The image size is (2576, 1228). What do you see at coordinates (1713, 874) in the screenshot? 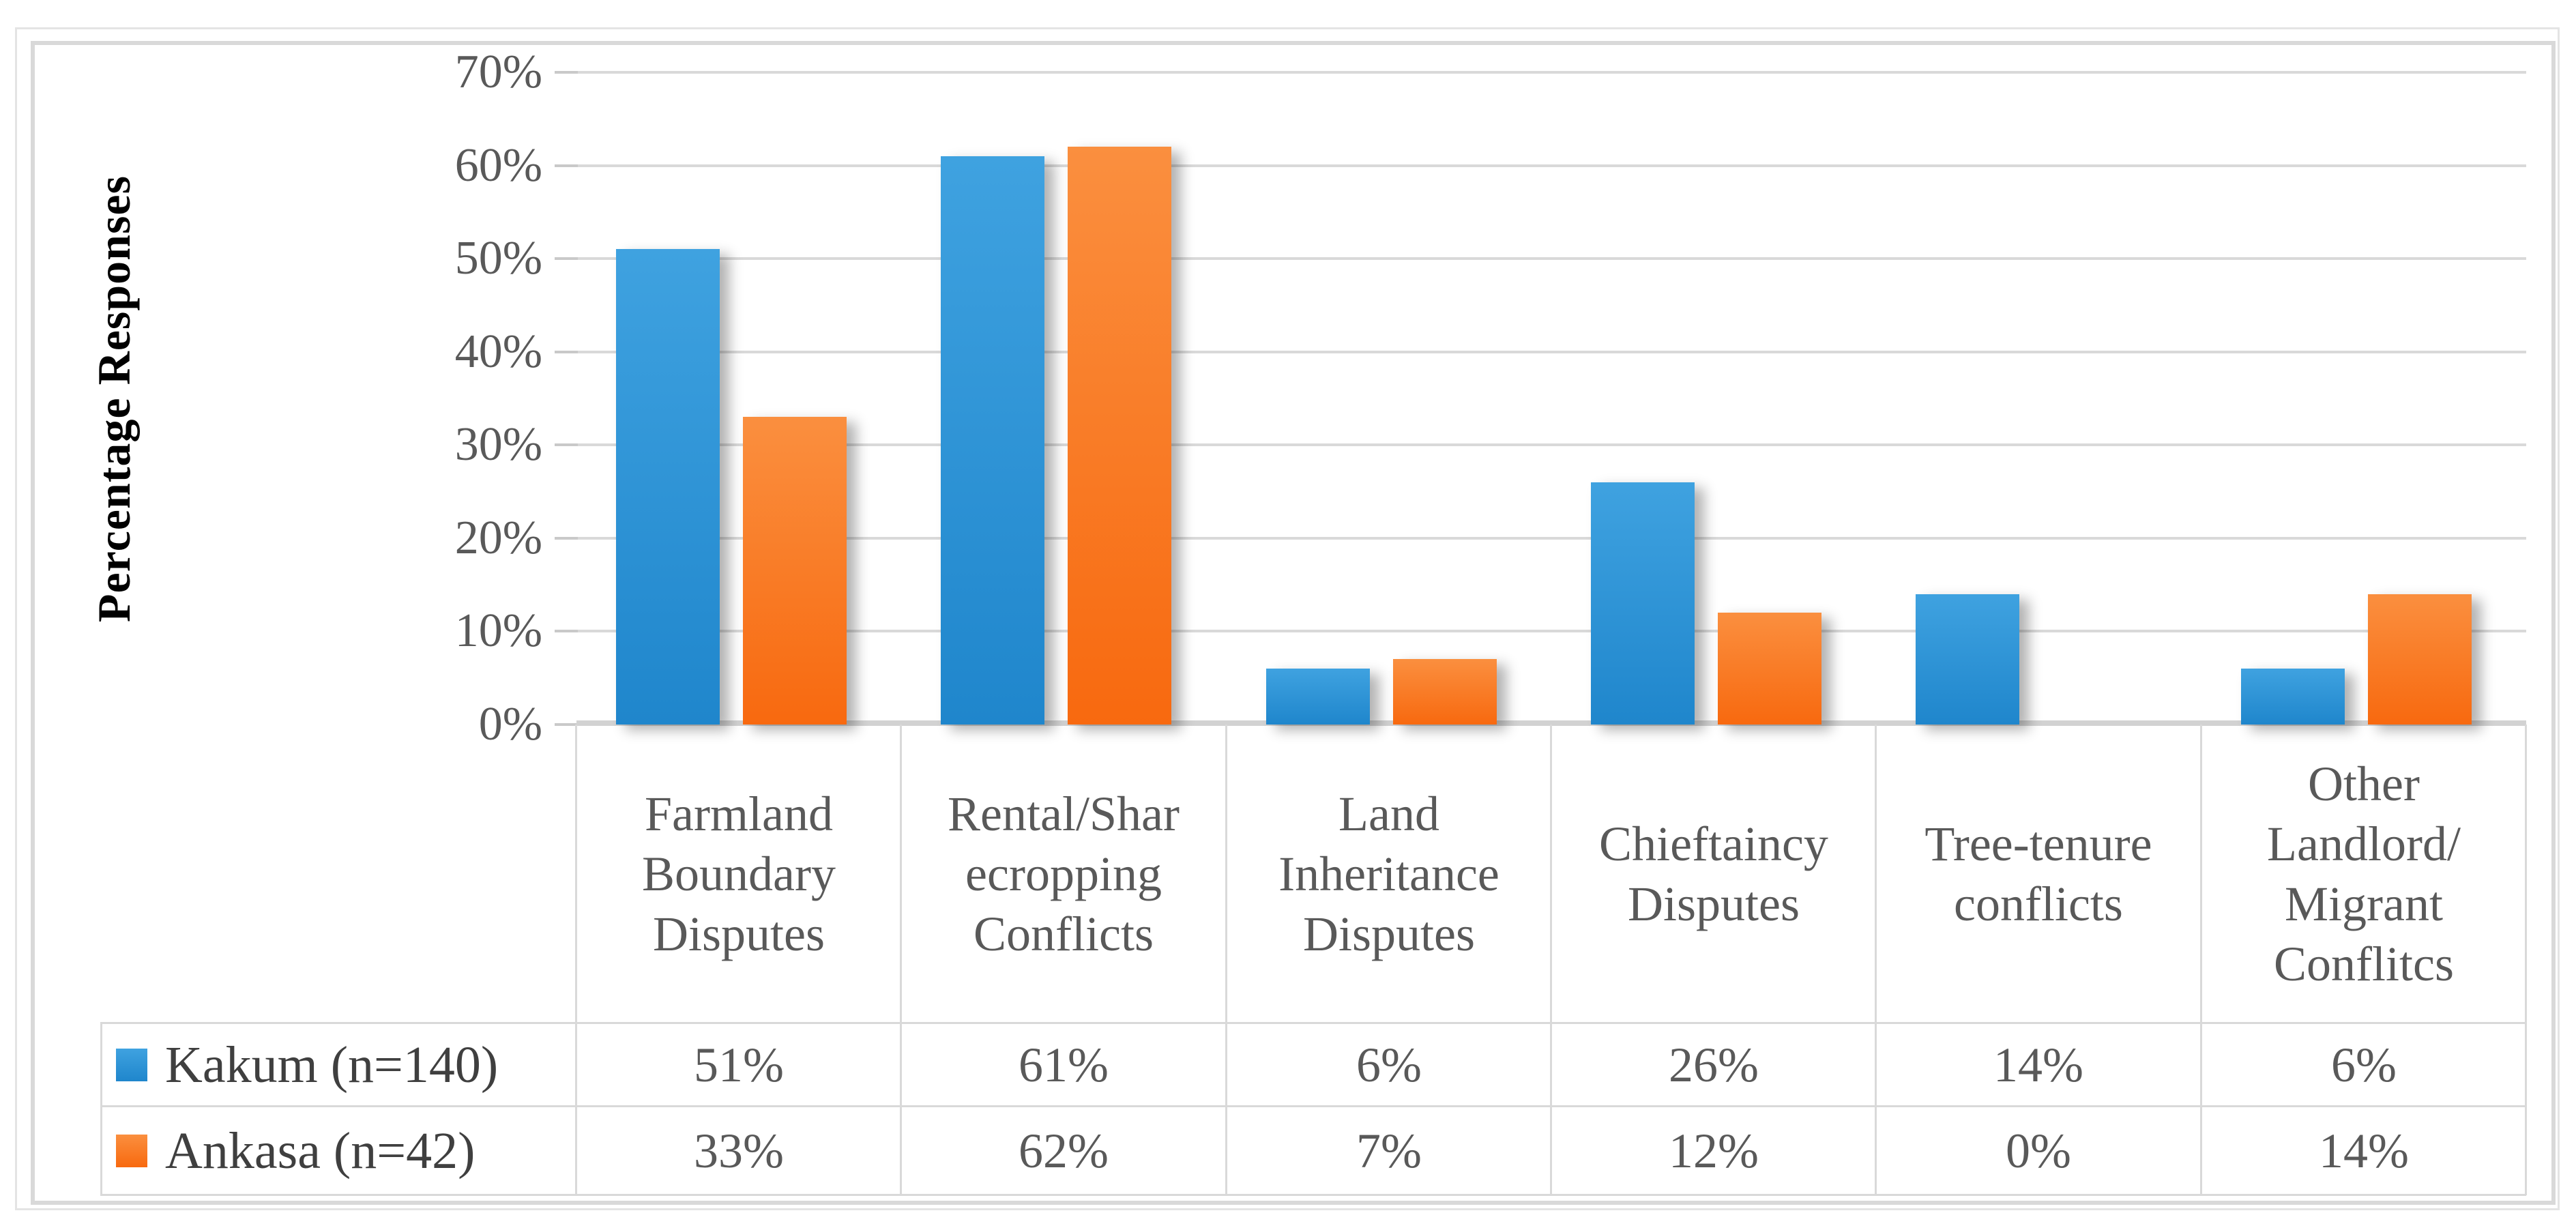
I see `category-label: Chieftaincy Disputes` at bounding box center [1713, 874].